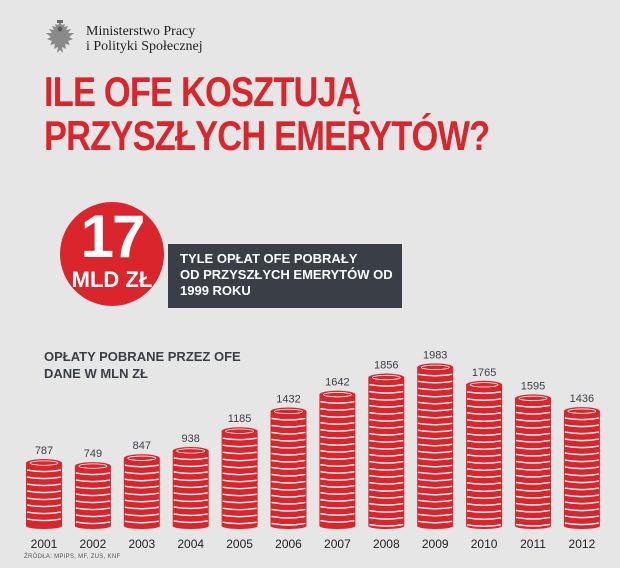  What do you see at coordinates (484, 544) in the screenshot?
I see `year-label: 2010` at bounding box center [484, 544].